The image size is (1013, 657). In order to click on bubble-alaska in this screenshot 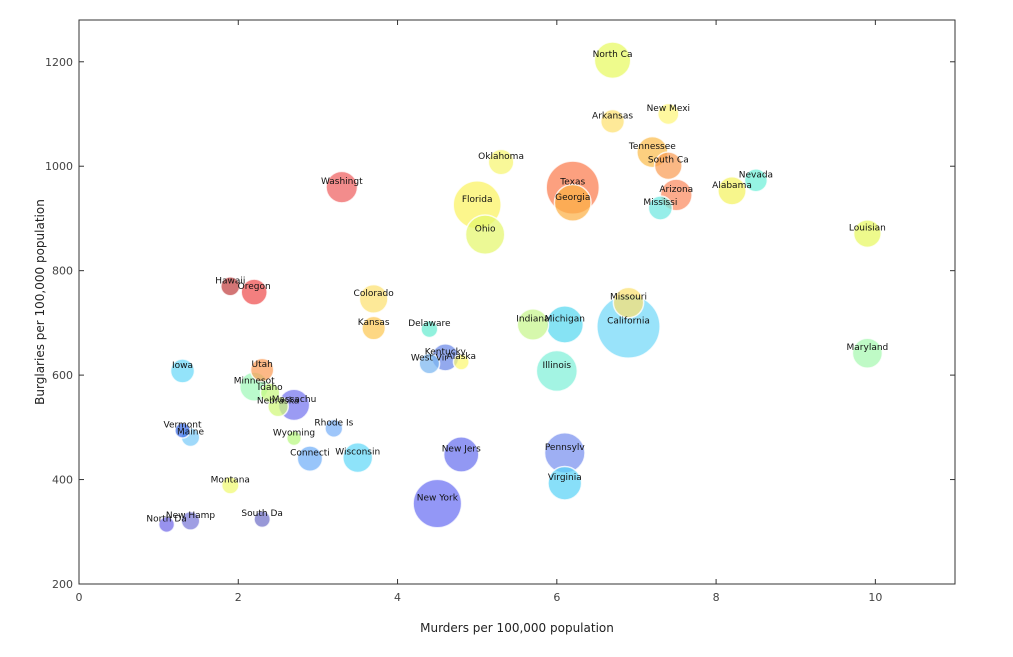, I will do `click(461, 362)`.